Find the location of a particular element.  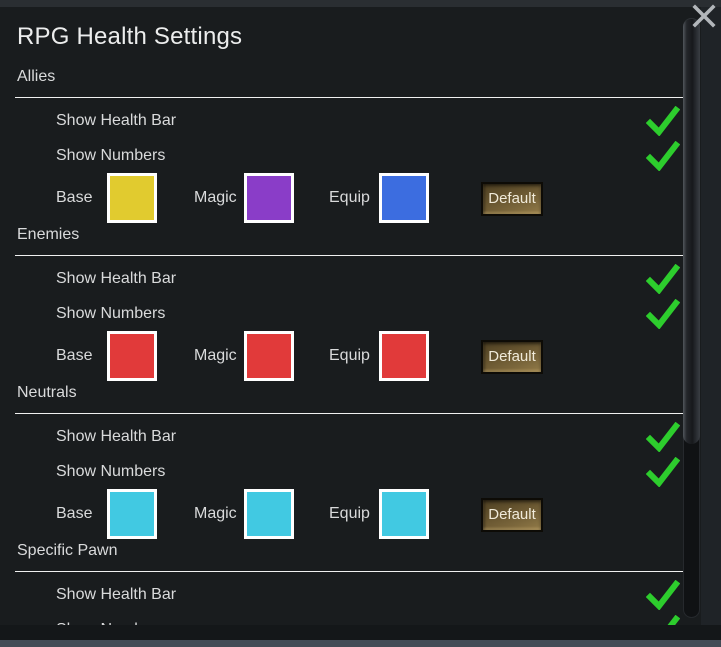

section-header: Allies is located at coordinates (36, 76).